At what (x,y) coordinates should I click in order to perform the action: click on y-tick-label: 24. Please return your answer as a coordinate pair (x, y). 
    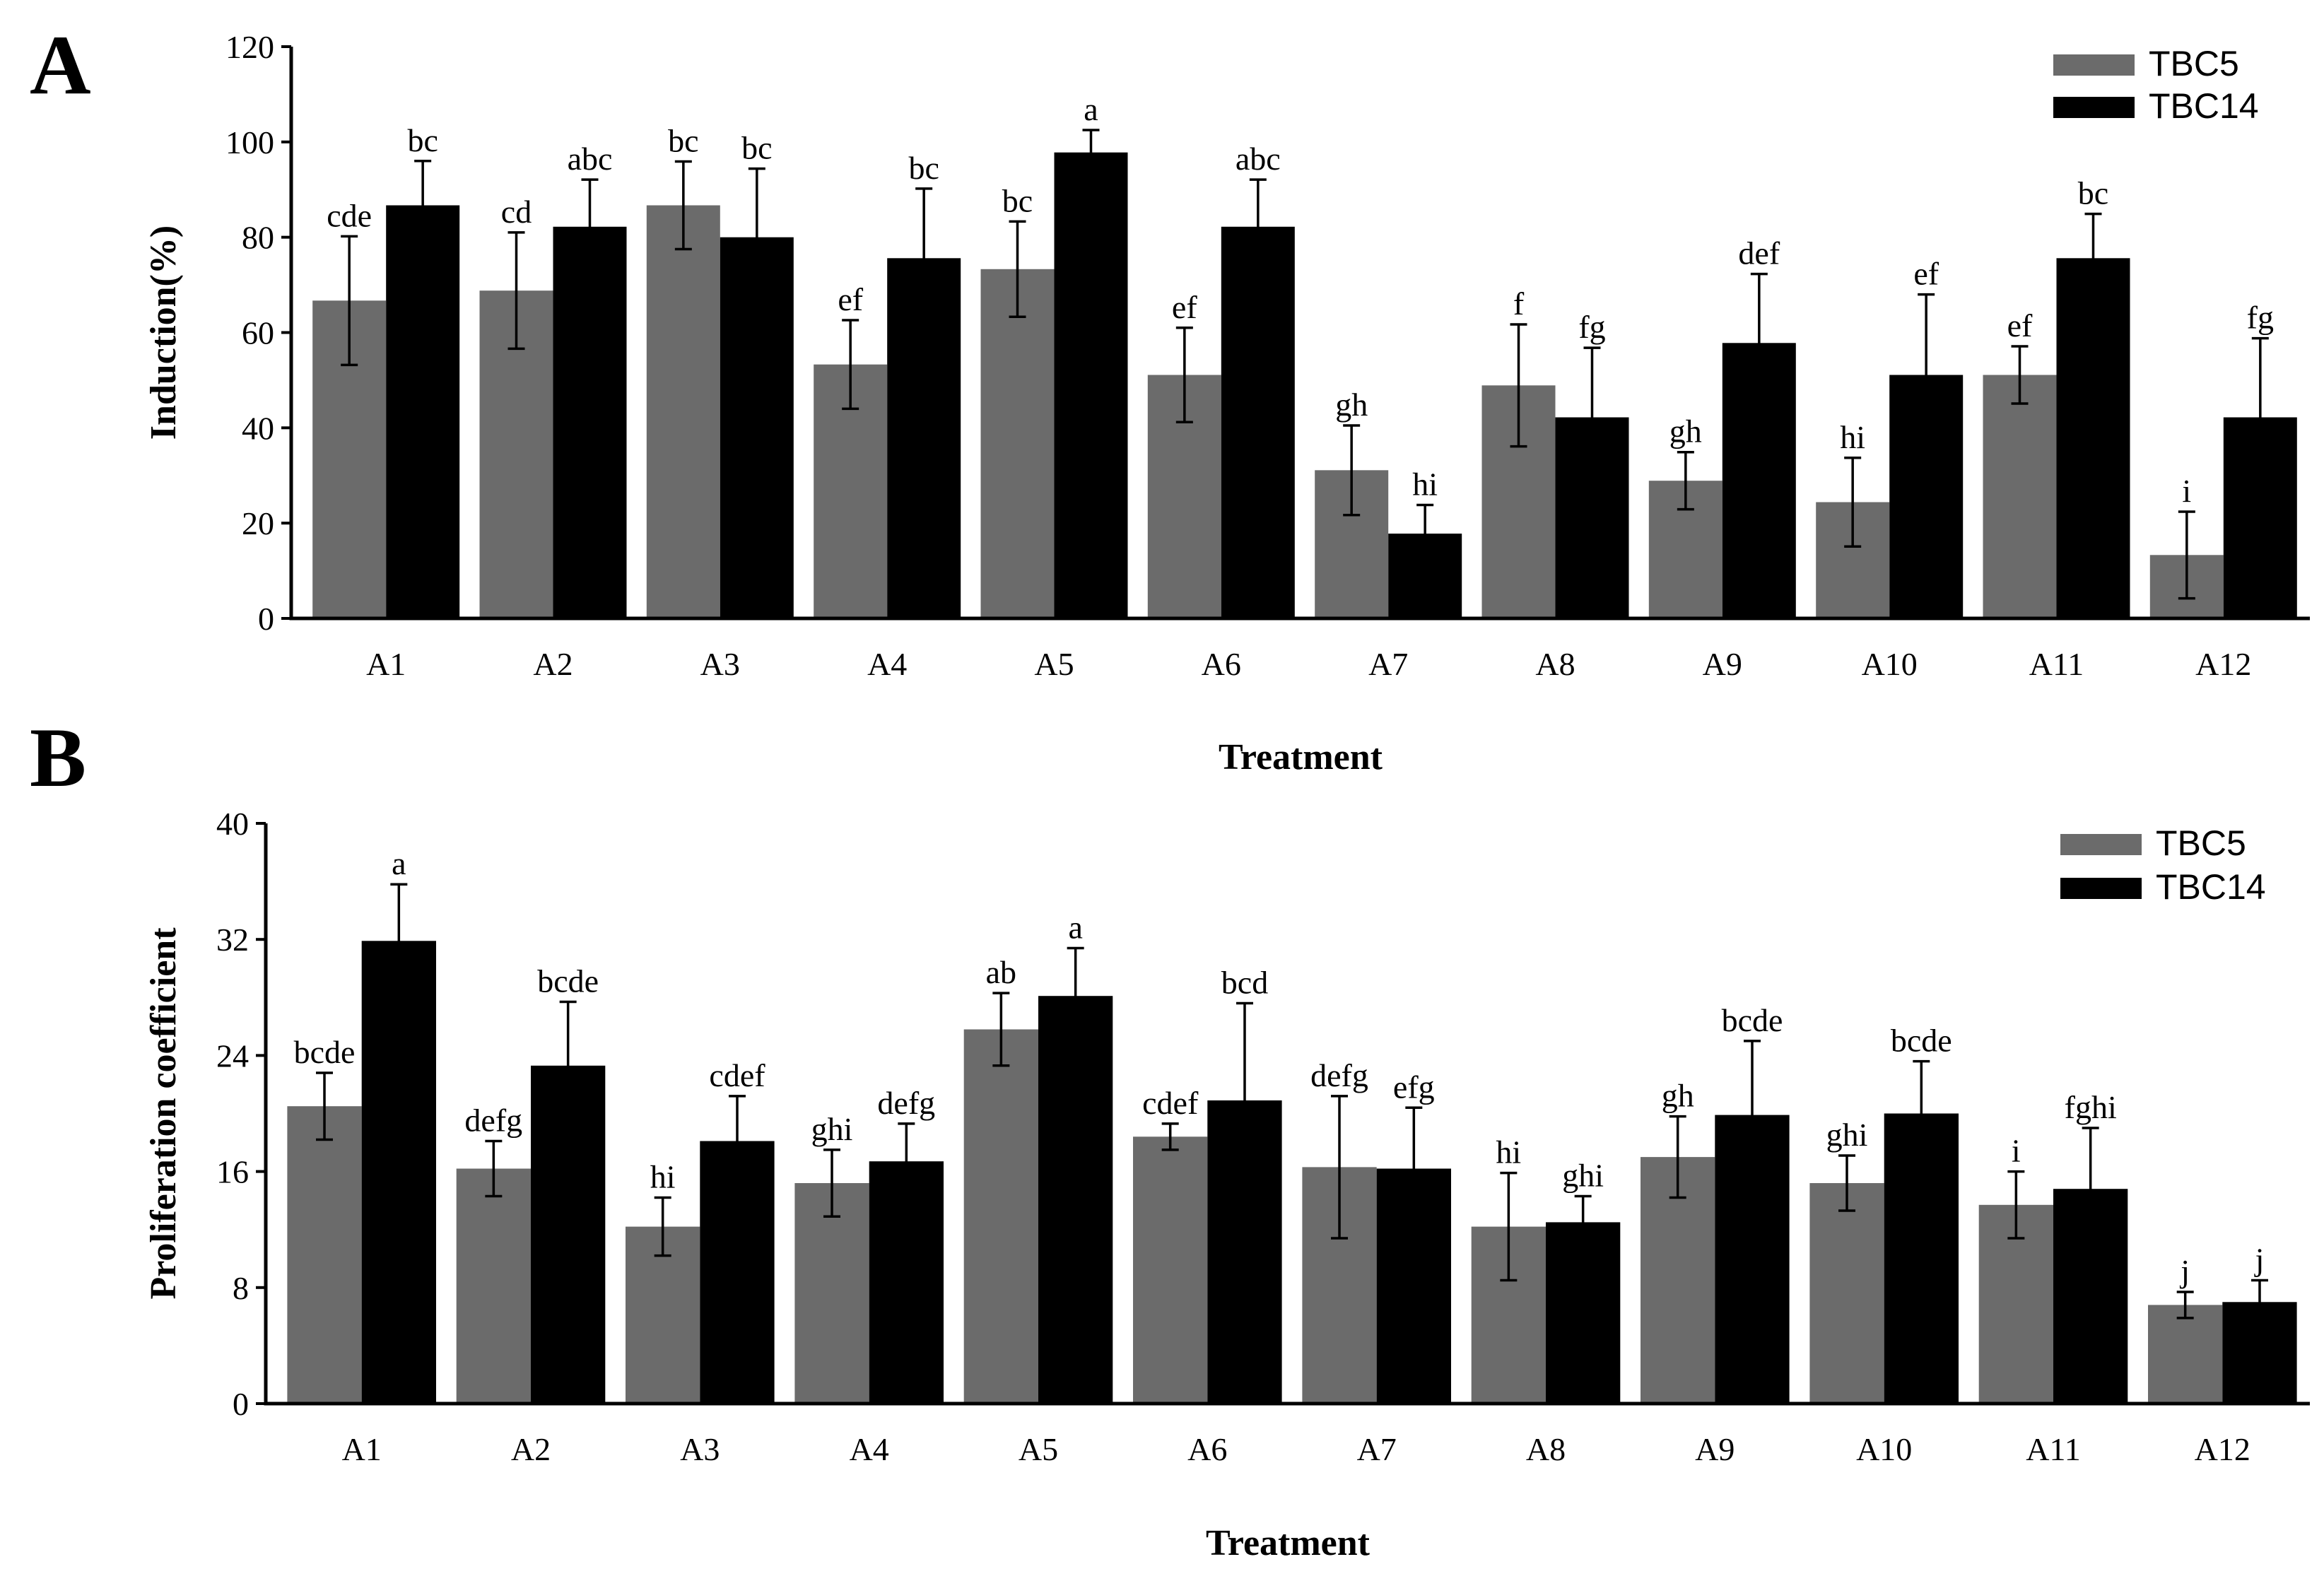
    Looking at the image, I should click on (232, 1056).